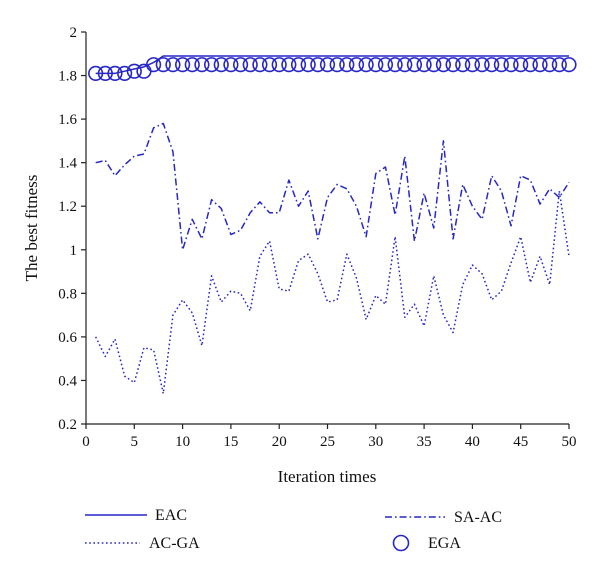  I want to click on x-tick-label: 10, so click(182, 442).